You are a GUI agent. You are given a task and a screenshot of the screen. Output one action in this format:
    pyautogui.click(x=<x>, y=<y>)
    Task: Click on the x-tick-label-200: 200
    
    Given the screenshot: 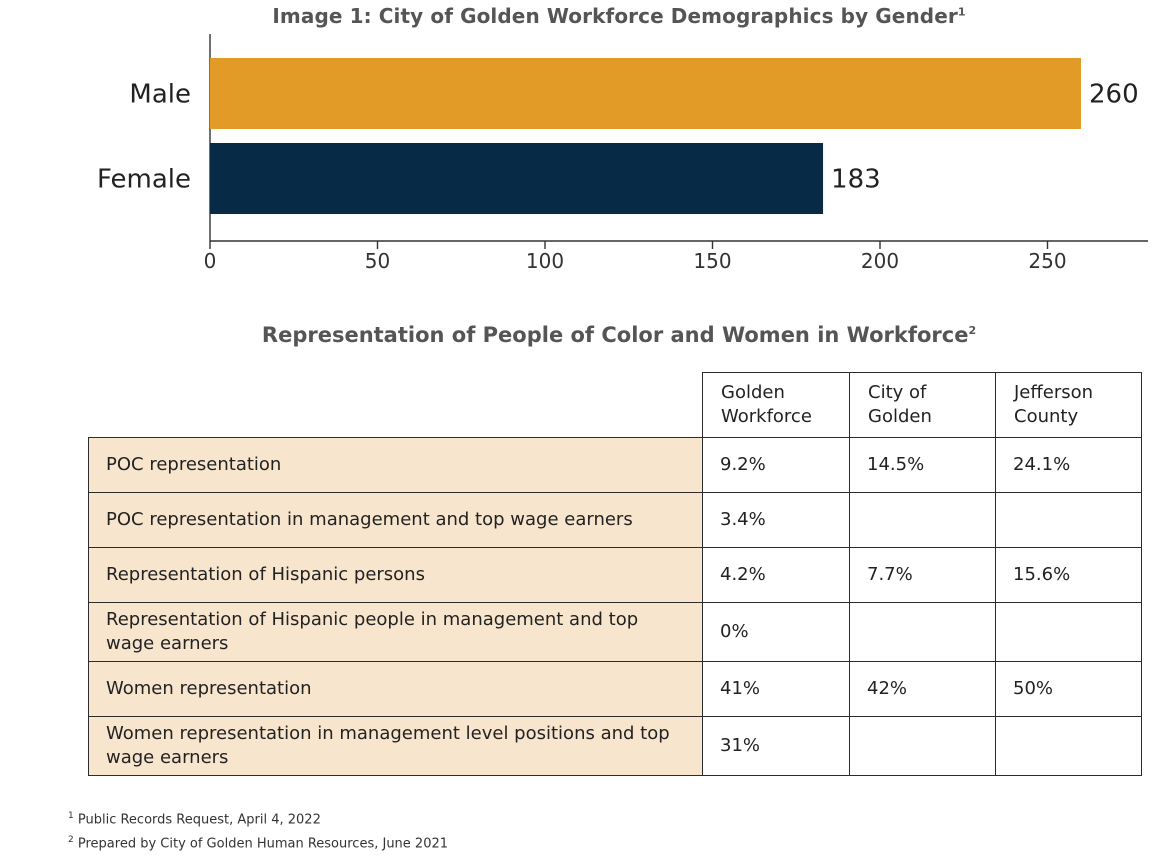 What is the action you would take?
    pyautogui.click(x=880, y=261)
    